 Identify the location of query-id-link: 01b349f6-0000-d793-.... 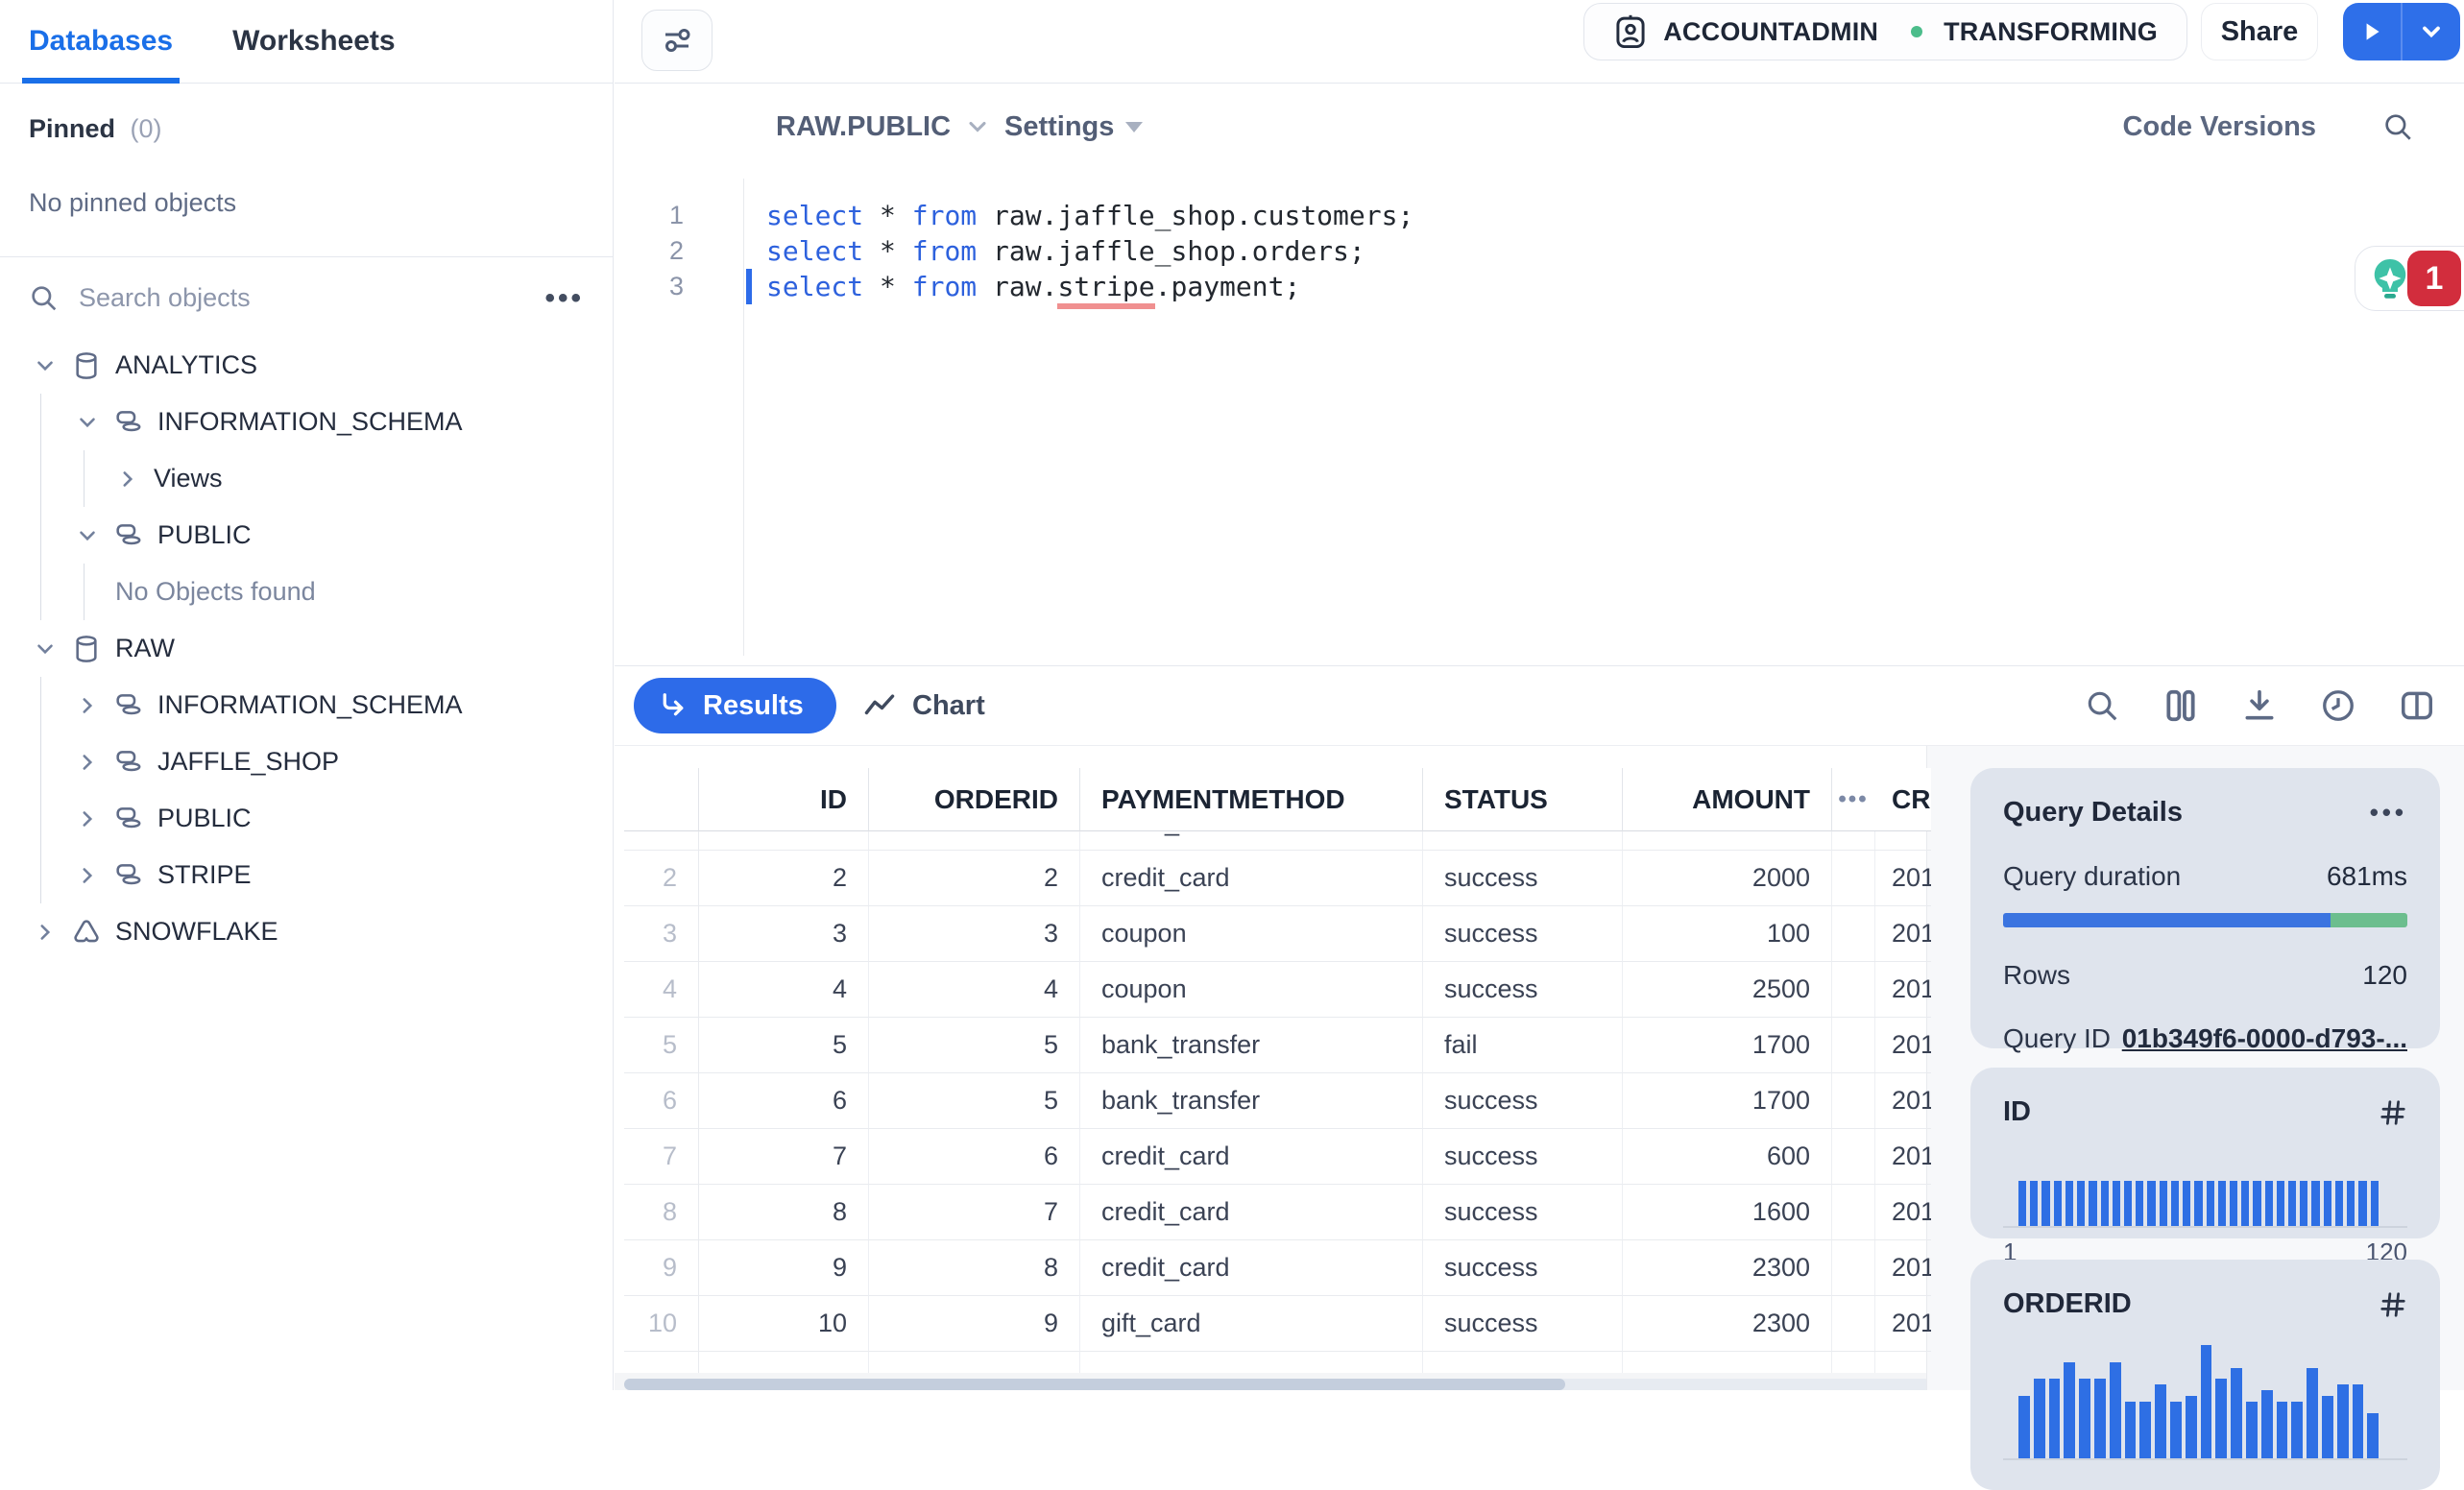
(2264, 1038).